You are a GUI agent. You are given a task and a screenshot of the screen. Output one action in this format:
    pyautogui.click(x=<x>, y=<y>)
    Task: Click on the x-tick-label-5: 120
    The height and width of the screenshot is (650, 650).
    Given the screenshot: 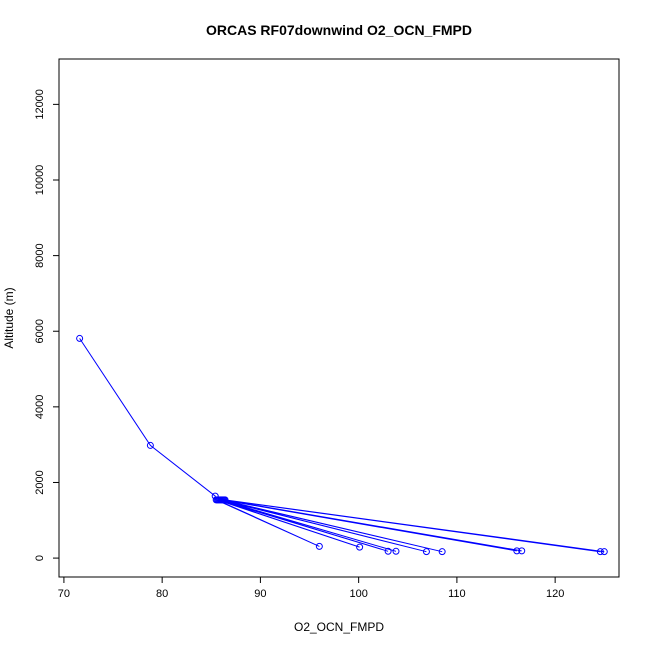 What is the action you would take?
    pyautogui.click(x=555, y=594)
    